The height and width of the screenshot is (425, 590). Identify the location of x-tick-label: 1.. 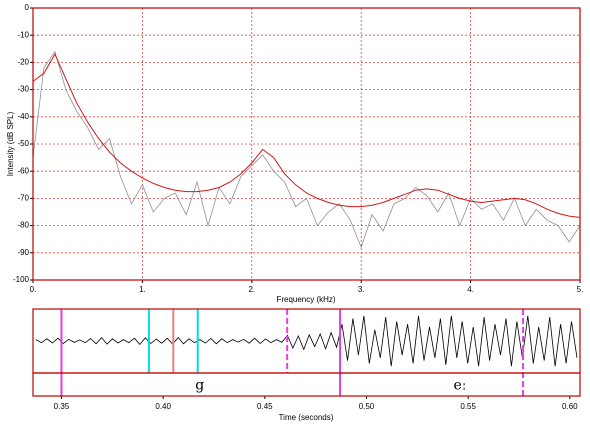
(142, 289).